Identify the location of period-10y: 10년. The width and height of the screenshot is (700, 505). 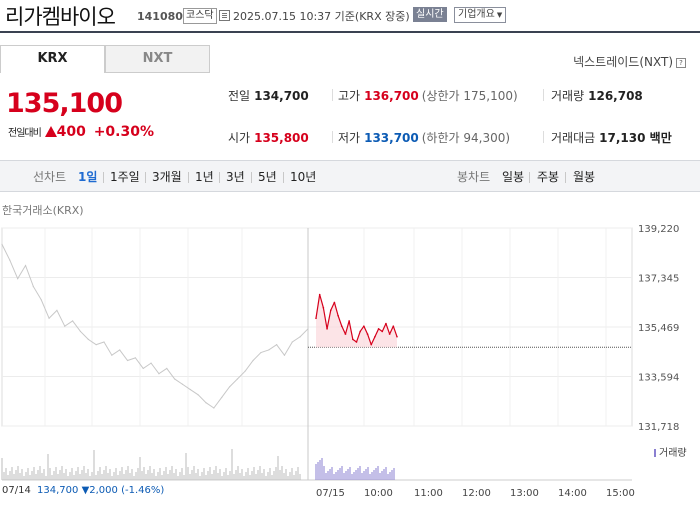
(303, 177).